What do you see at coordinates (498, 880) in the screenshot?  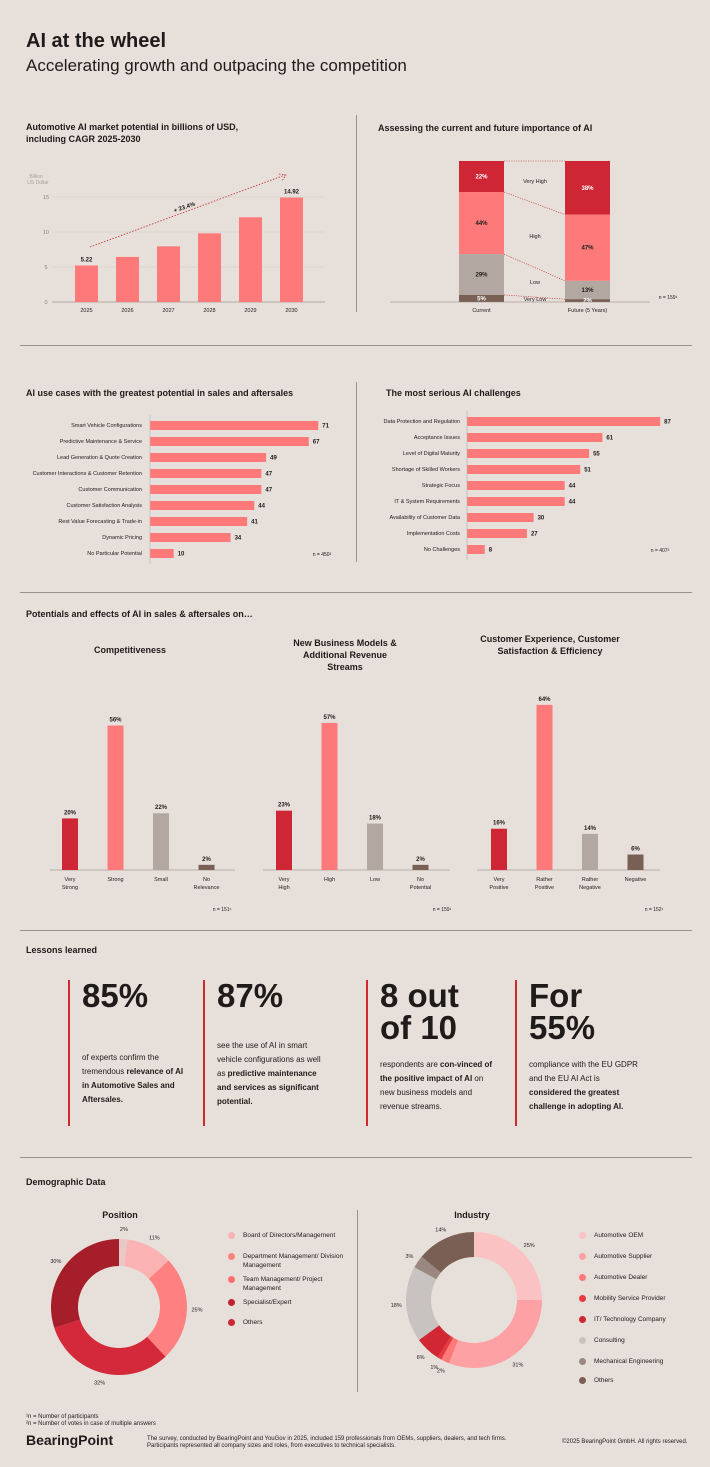 I see `x-tick: Very` at bounding box center [498, 880].